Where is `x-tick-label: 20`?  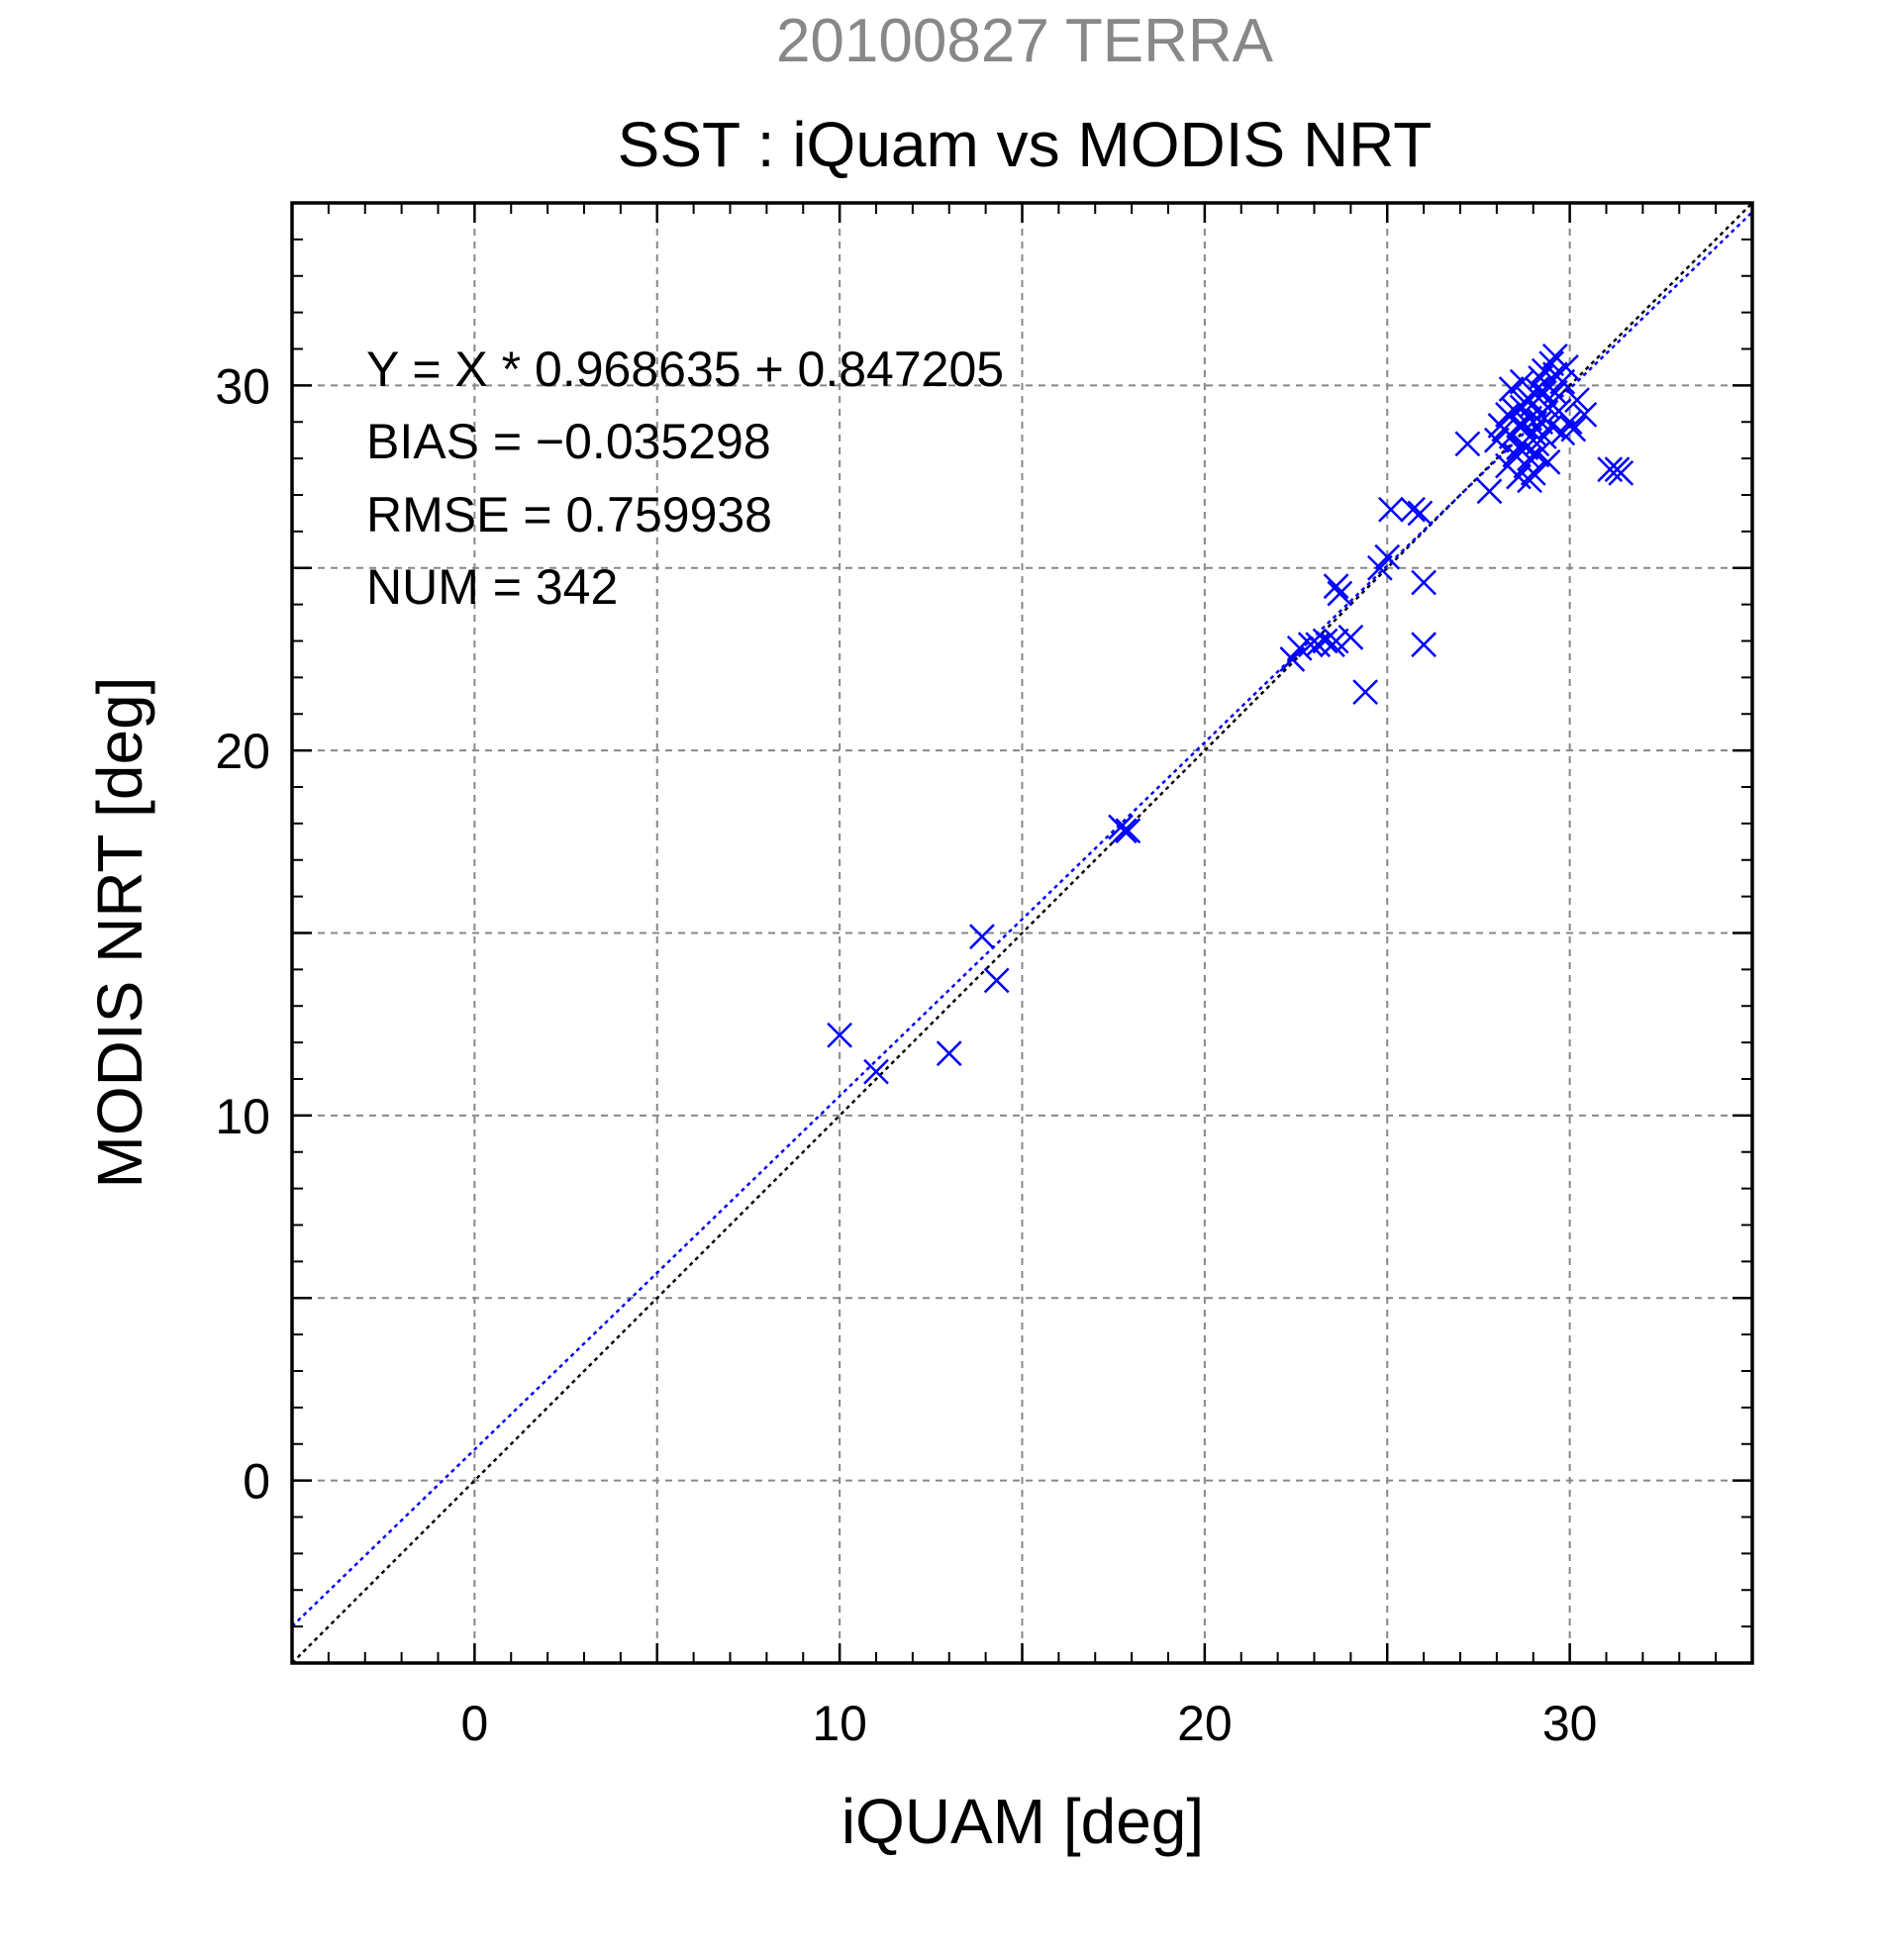 x-tick-label: 20 is located at coordinates (1205, 1723).